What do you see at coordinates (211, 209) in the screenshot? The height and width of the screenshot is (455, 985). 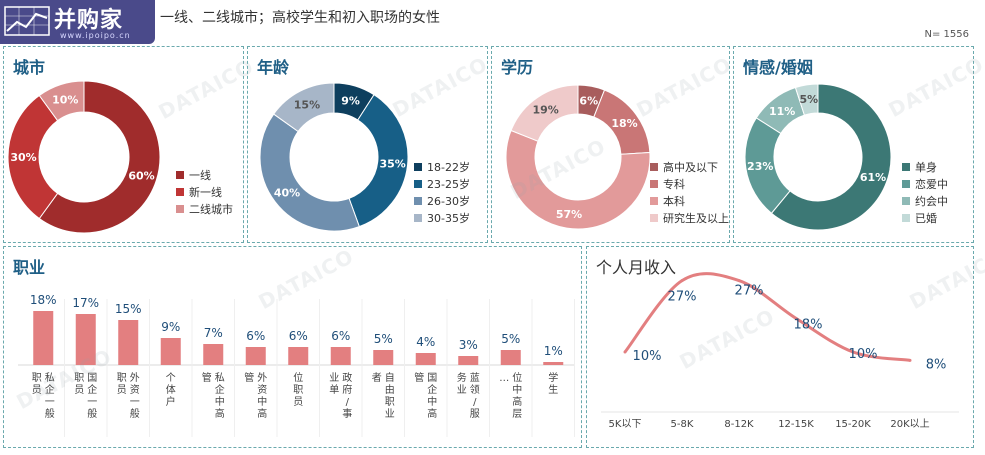 I see `legend-label: 二线城市` at bounding box center [211, 209].